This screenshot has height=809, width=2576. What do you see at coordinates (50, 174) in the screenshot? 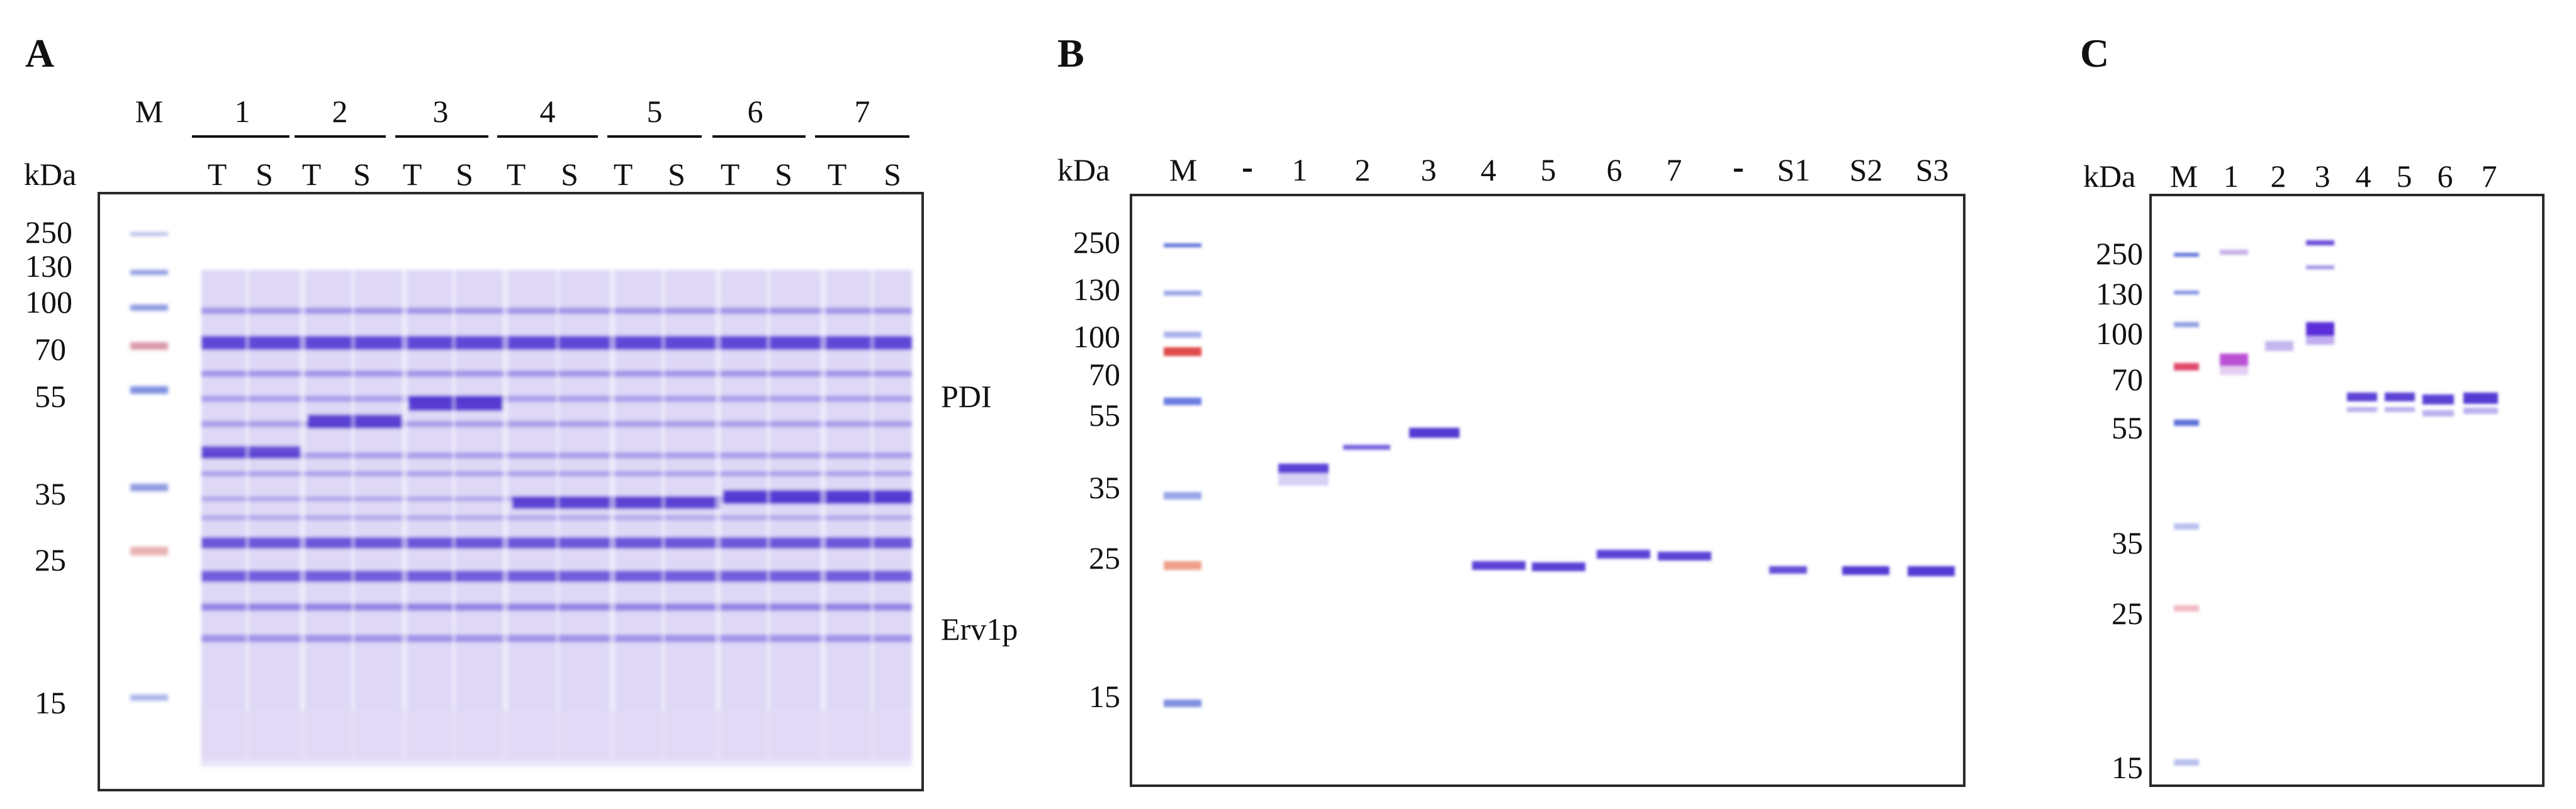
I see `panel-a-kda-label: kDa` at bounding box center [50, 174].